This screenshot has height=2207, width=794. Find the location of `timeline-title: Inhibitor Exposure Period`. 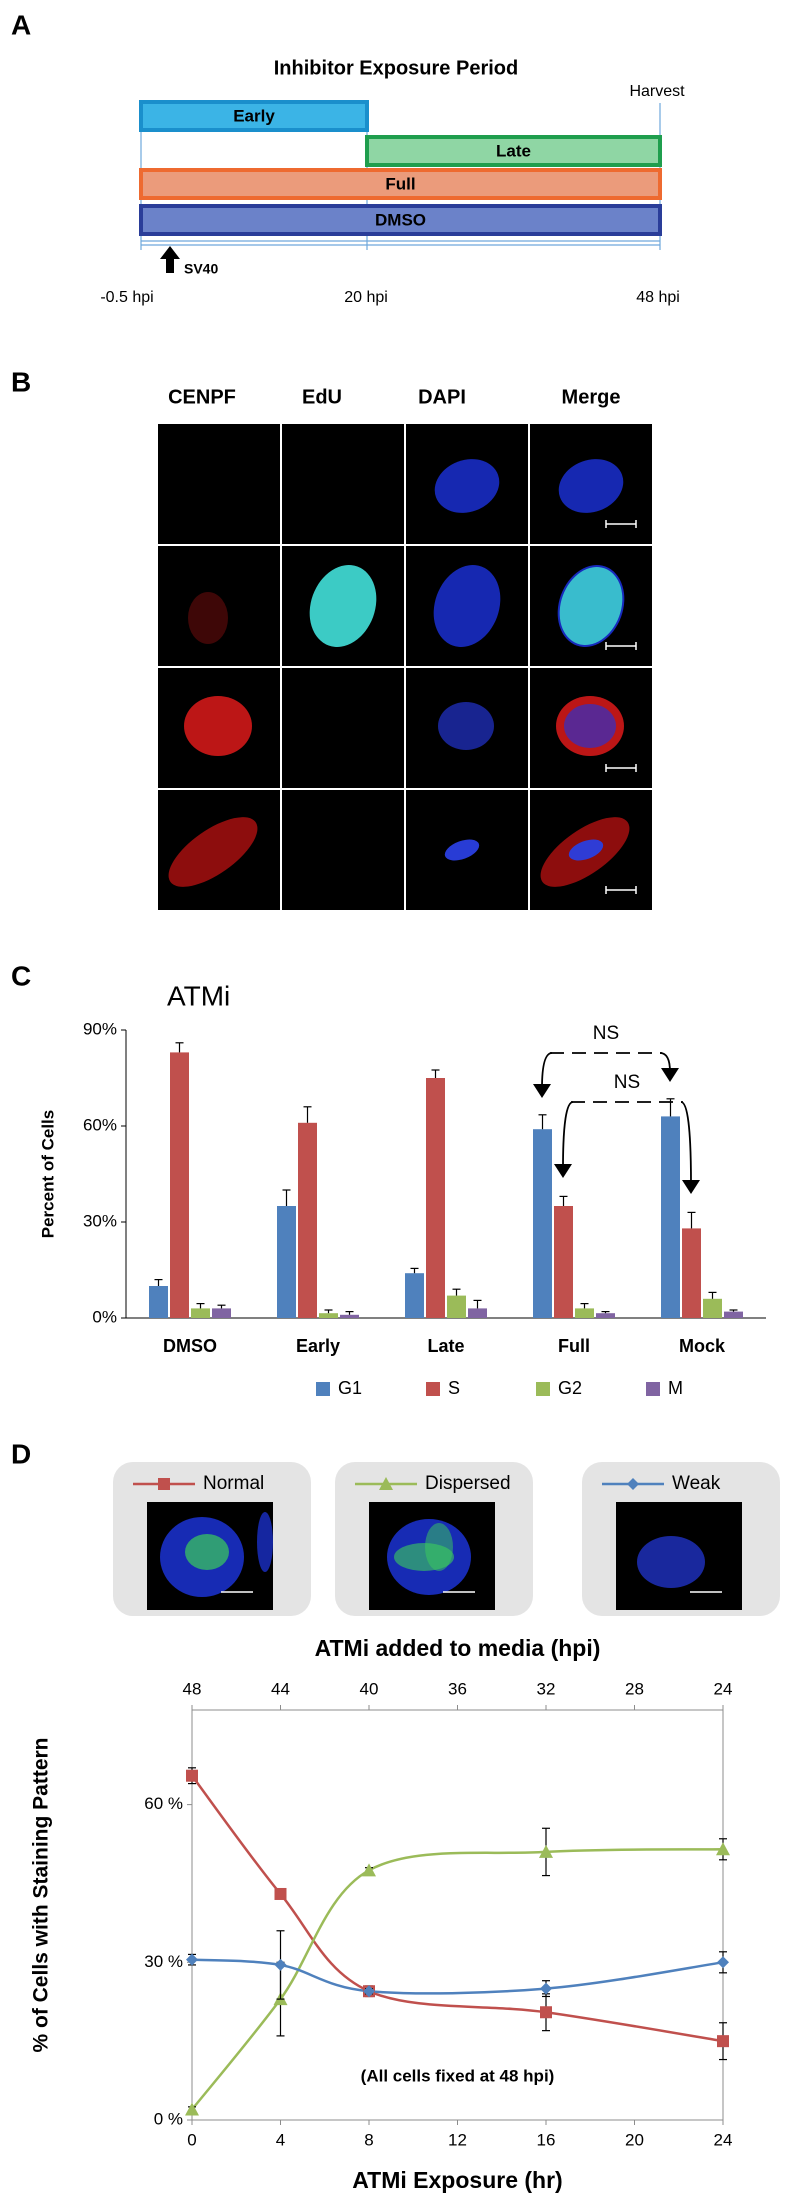

timeline-title: Inhibitor Exposure Period is located at coordinates (396, 68).